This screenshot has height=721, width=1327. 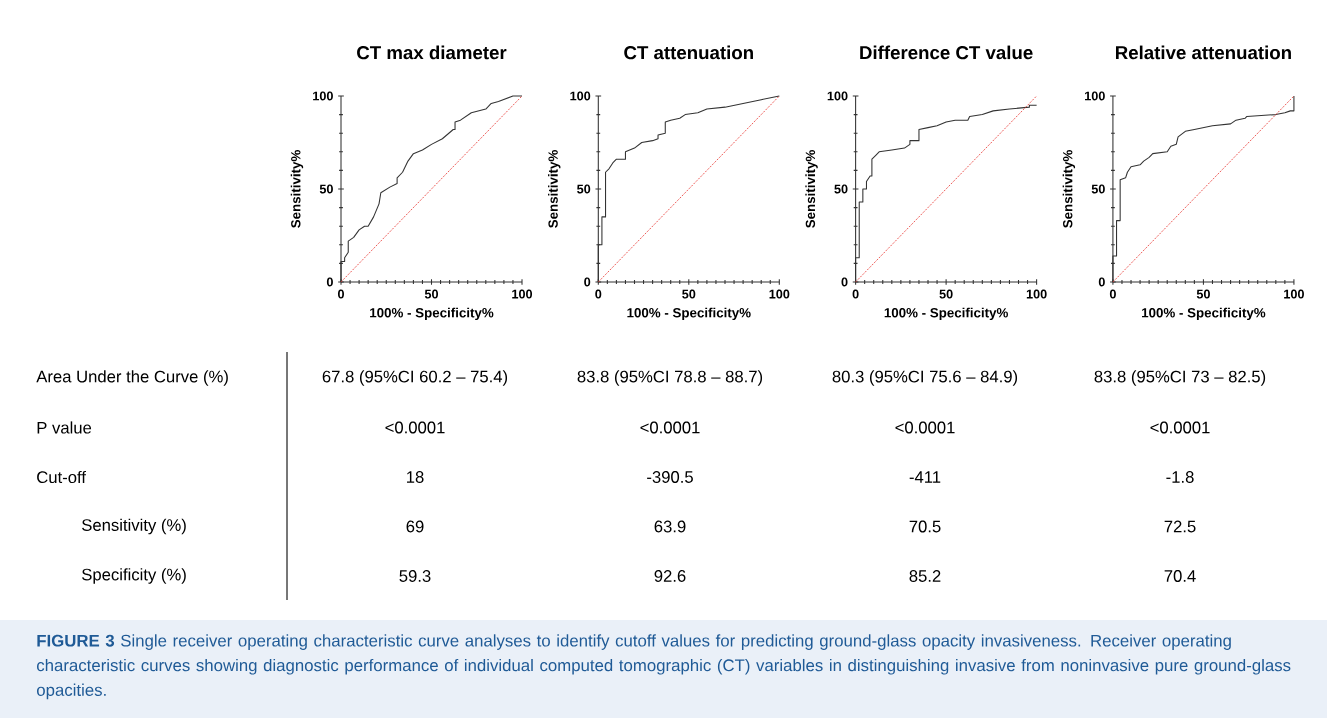 What do you see at coordinates (670, 576) in the screenshot?
I see `text: 92.6` at bounding box center [670, 576].